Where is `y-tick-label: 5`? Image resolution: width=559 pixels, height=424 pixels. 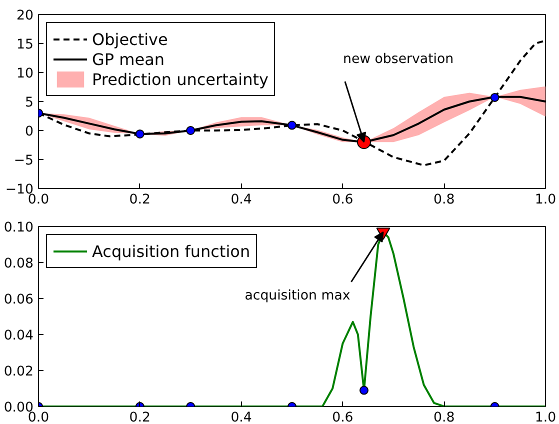
y-tick-label: 5 is located at coordinates (29, 103).